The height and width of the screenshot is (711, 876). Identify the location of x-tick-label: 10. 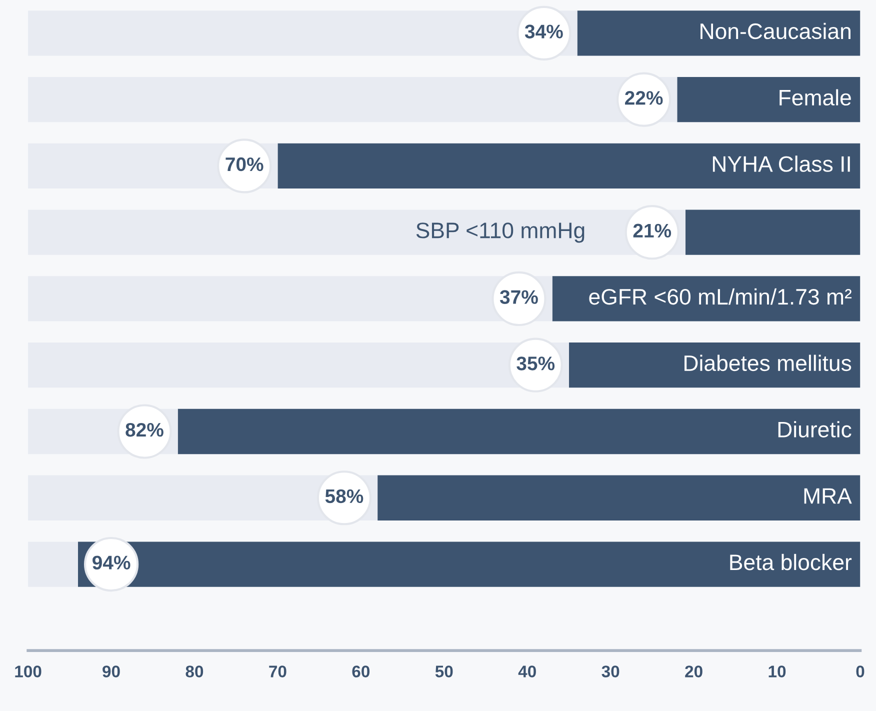
(777, 672).